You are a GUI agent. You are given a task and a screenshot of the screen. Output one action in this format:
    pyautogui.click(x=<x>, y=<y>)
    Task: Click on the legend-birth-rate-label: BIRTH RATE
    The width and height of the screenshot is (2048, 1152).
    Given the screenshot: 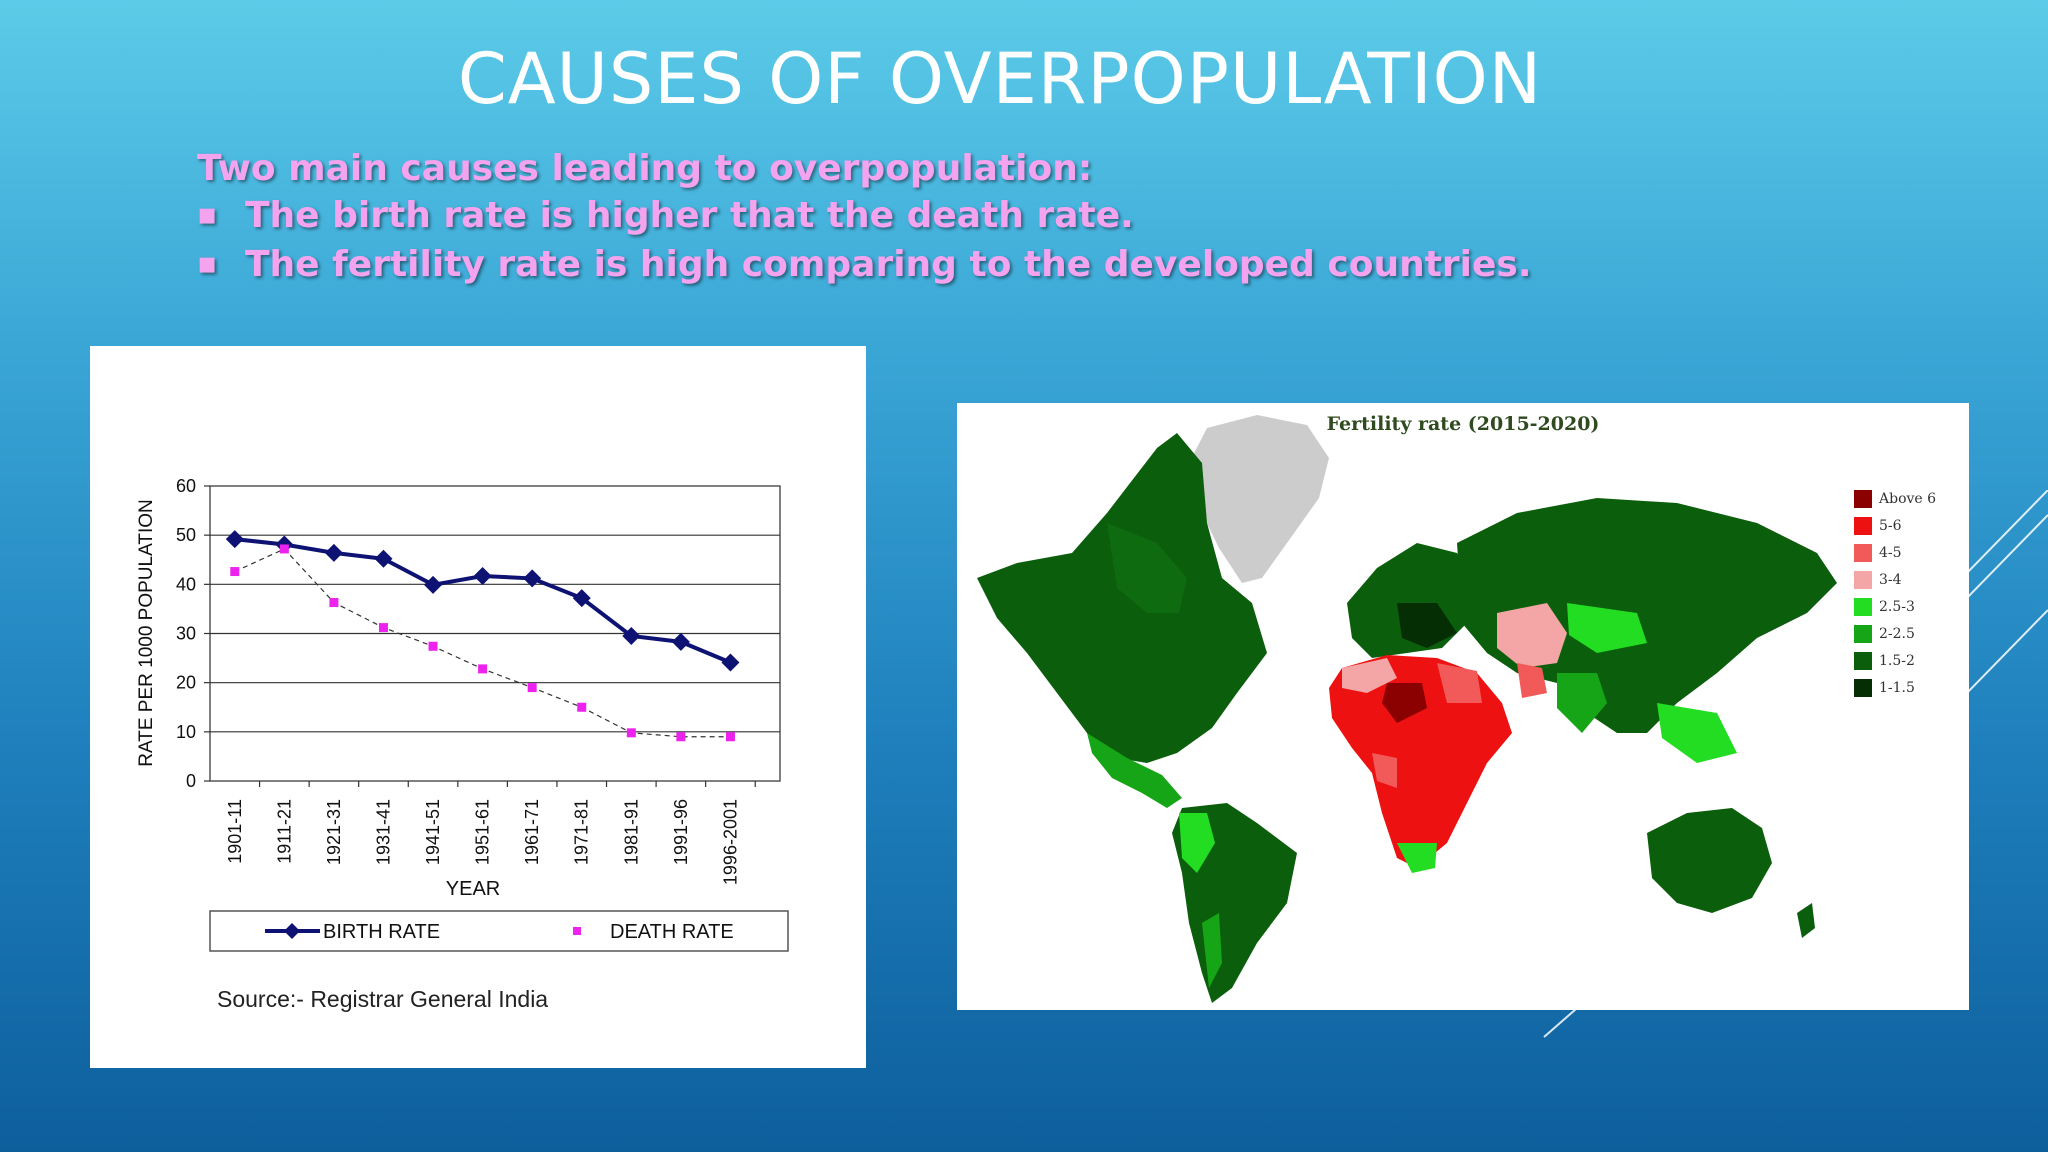 What is the action you would take?
    pyautogui.click(x=381, y=932)
    